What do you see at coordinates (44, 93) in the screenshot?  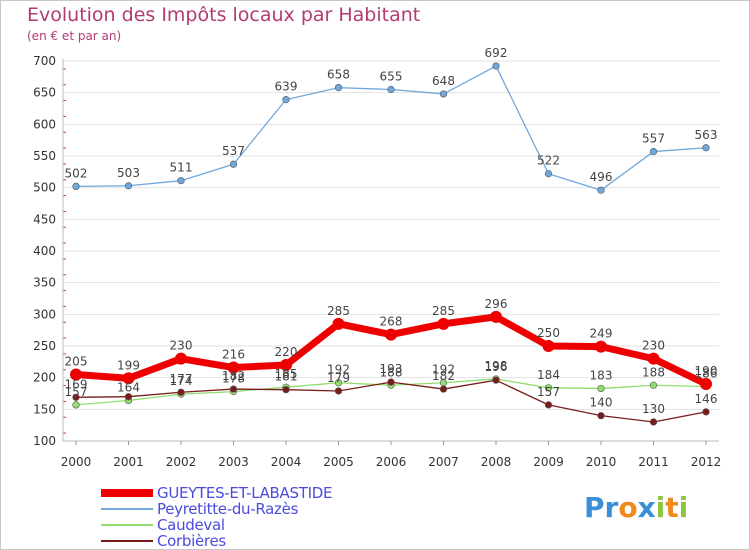 I see `y-tick-label: 650` at bounding box center [44, 93].